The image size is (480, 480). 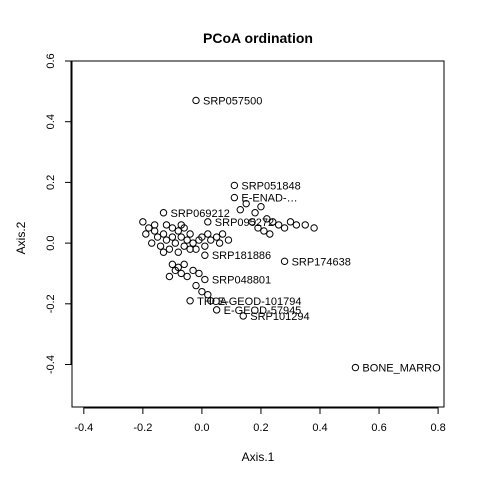 I want to click on x-axis-label: Axis.1, so click(x=258, y=457).